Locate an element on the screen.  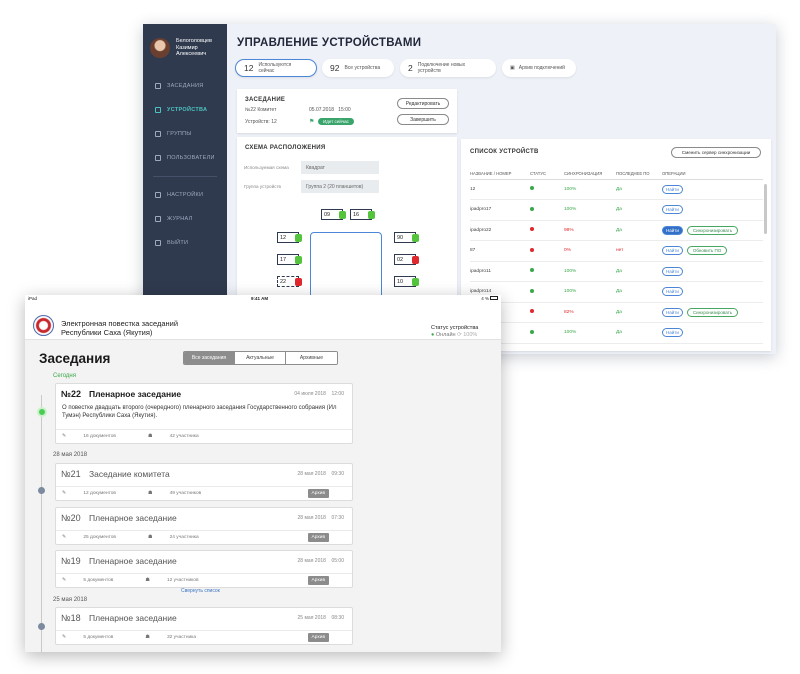
change-server-button: Сменить сервер синхронизации is located at coordinates (716, 152).